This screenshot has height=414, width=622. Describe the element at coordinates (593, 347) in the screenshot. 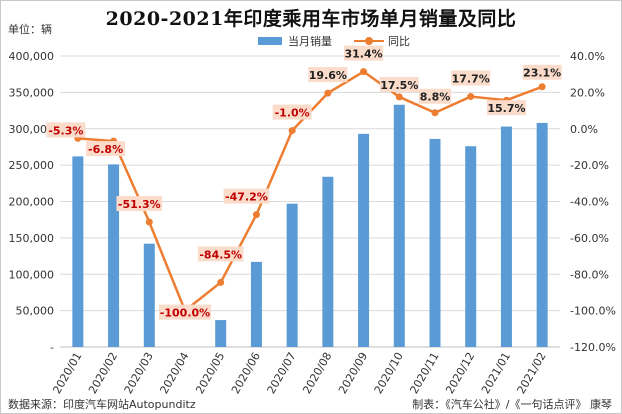

I see `y-right-tick-label: -120.0%` at that location.